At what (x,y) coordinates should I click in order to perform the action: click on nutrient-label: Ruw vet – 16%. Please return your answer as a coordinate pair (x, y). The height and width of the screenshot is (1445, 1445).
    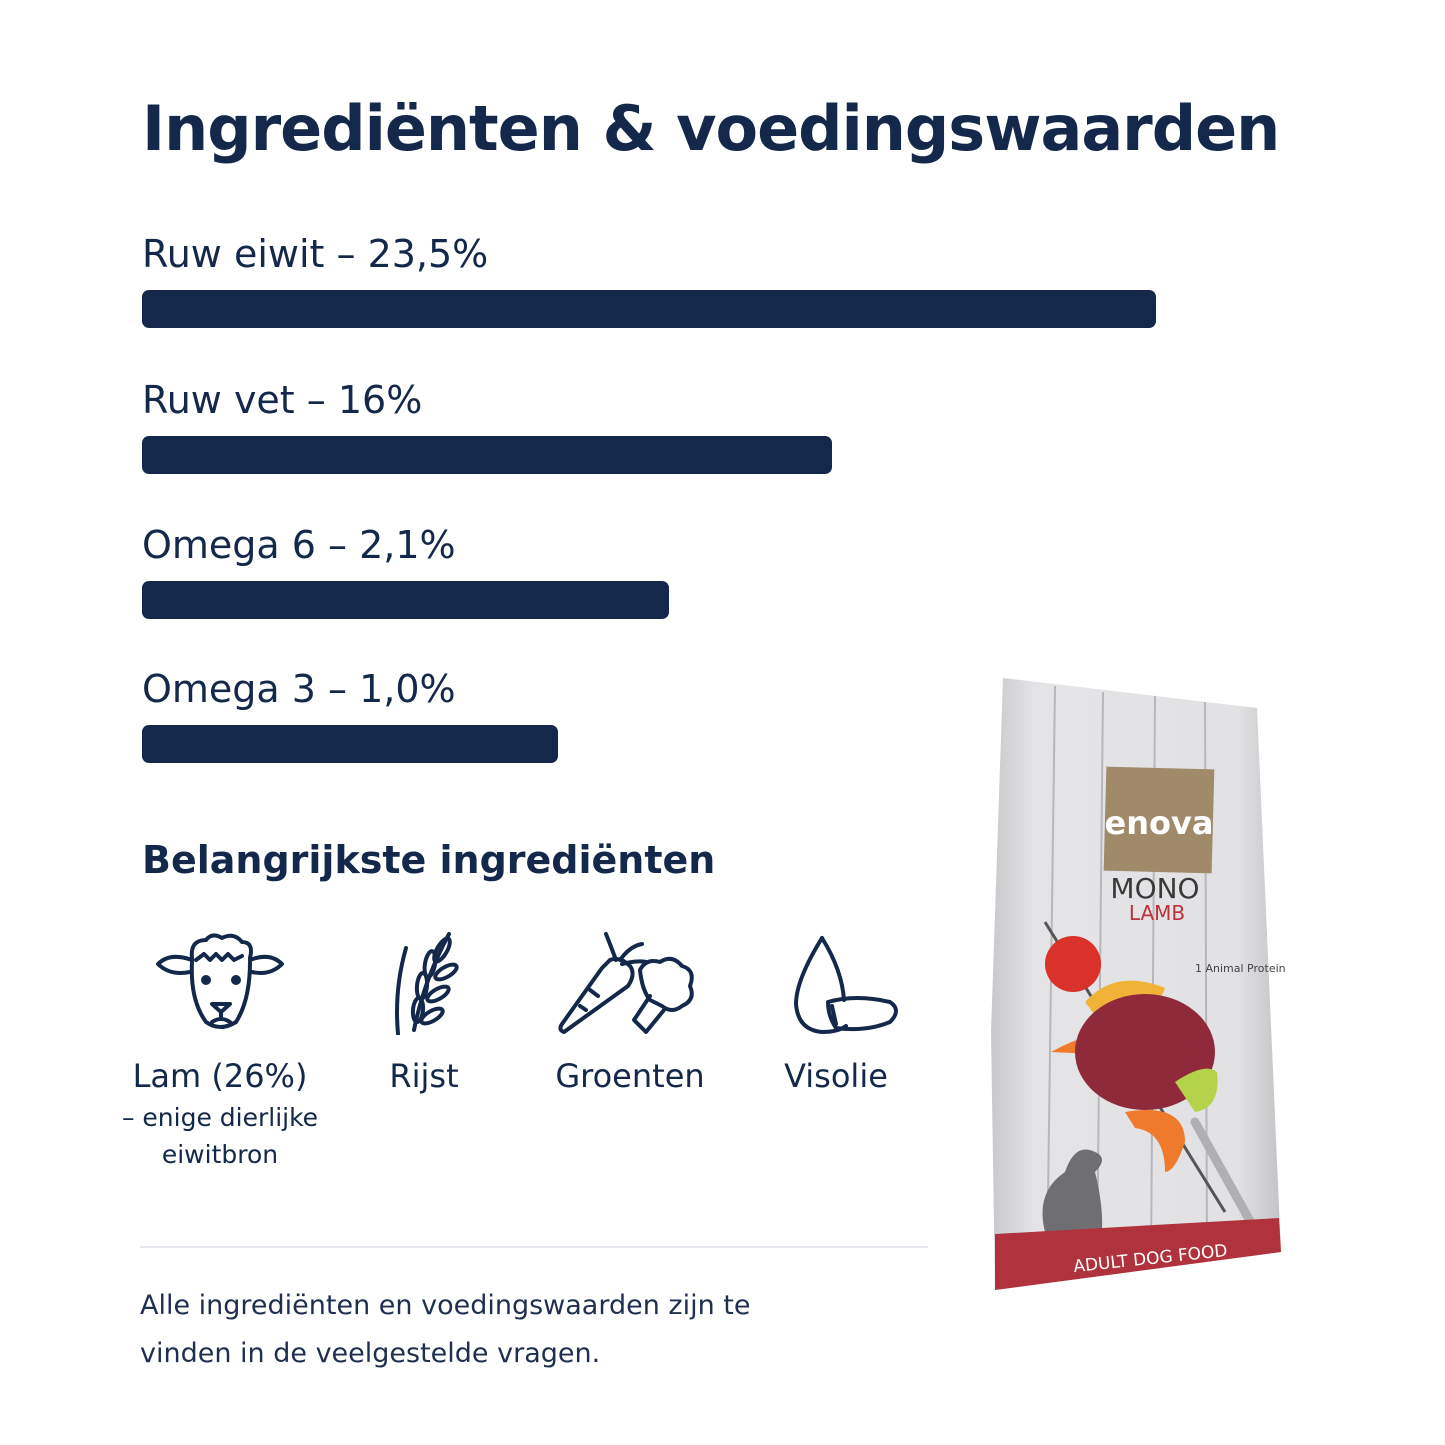
    Looking at the image, I should click on (282, 400).